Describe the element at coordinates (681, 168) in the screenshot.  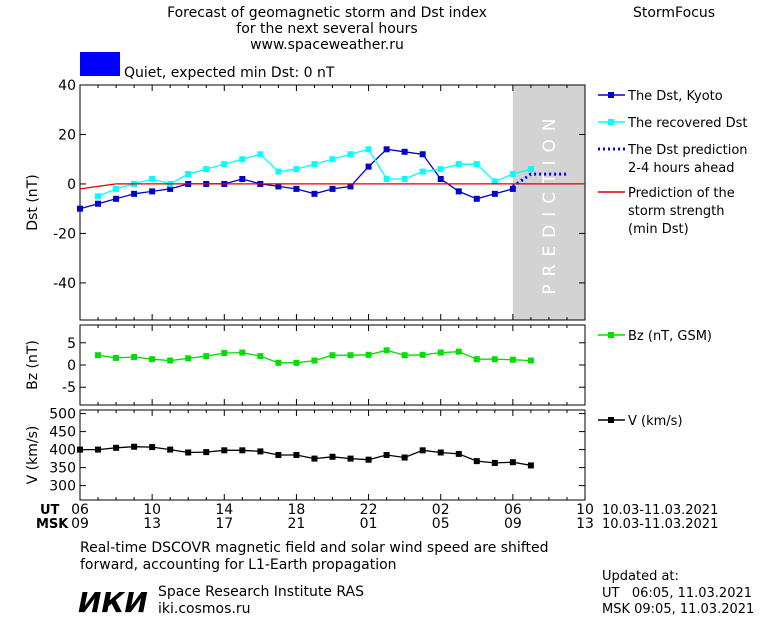
I see `legend-dst-prediction-label: 2-4 hours ahead` at that location.